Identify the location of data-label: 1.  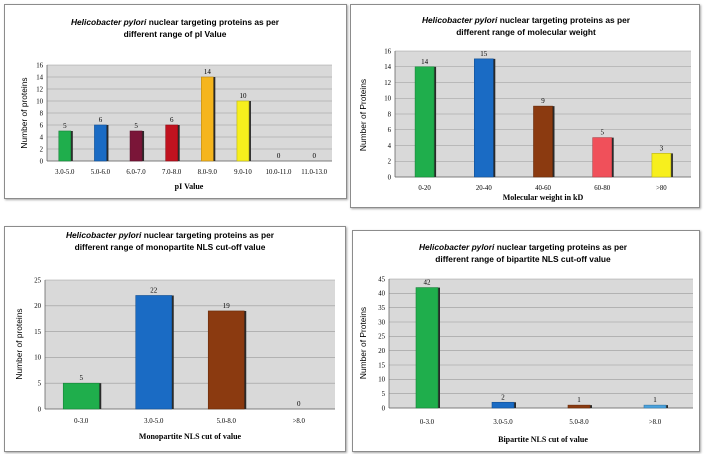
(579, 400).